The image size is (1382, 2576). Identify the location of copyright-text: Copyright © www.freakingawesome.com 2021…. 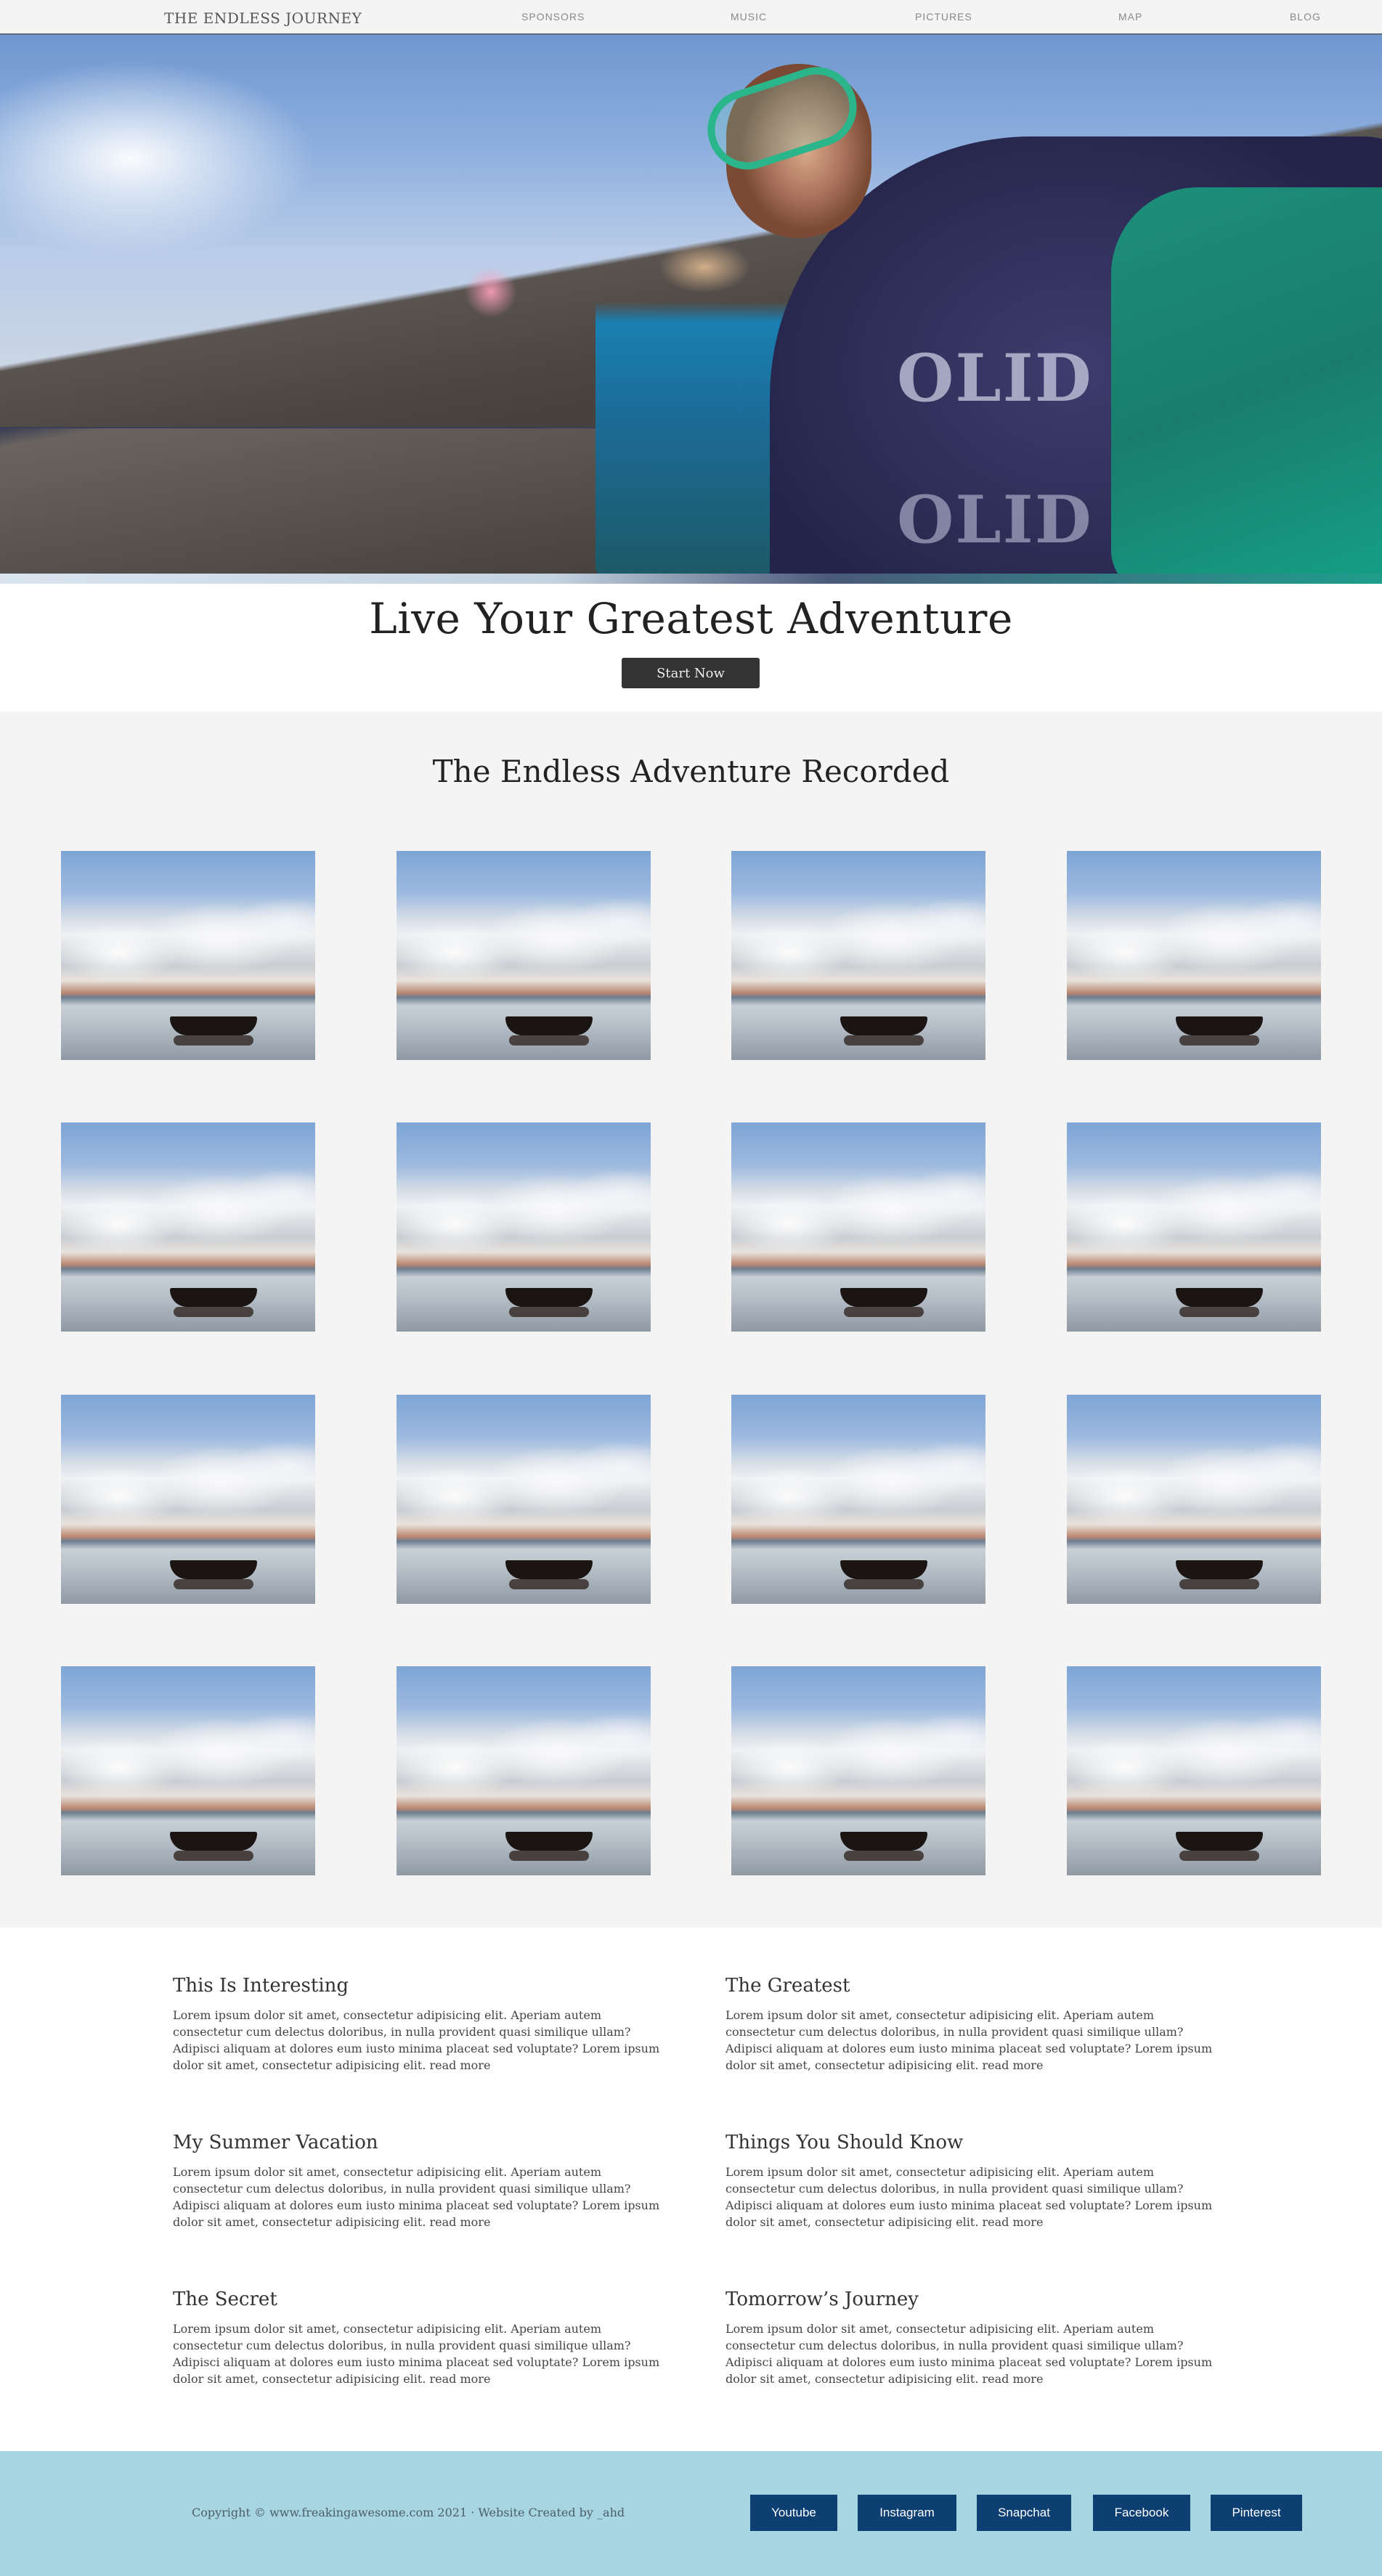
(408, 2512).